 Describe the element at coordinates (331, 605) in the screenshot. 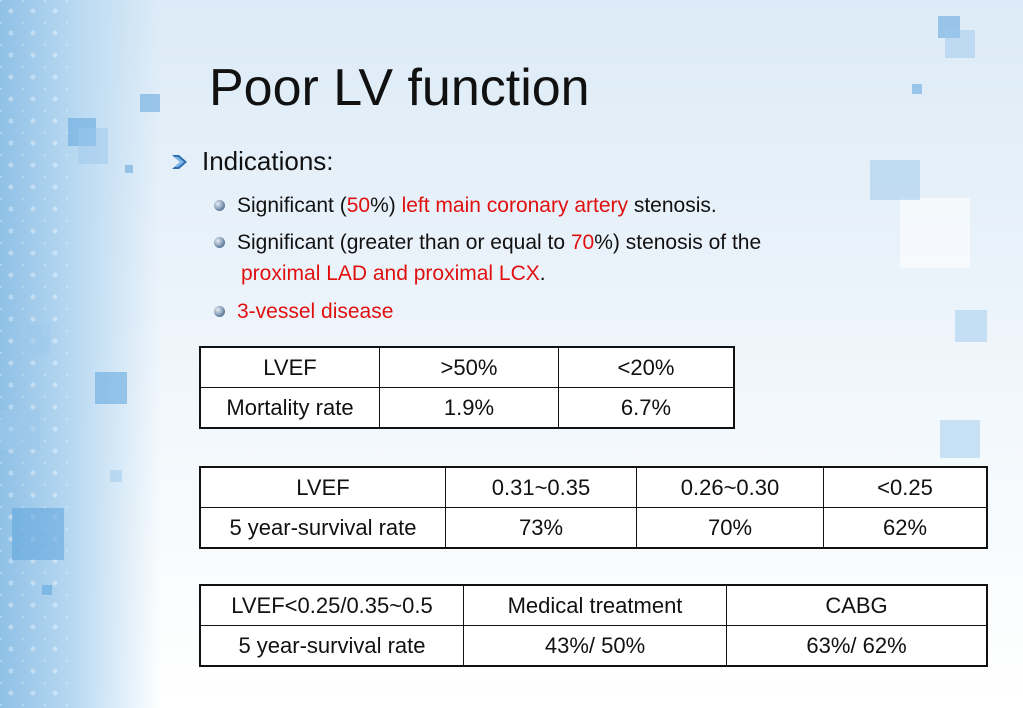

I see `table-cell: LVEF<0.25/0.35~0.5` at that location.